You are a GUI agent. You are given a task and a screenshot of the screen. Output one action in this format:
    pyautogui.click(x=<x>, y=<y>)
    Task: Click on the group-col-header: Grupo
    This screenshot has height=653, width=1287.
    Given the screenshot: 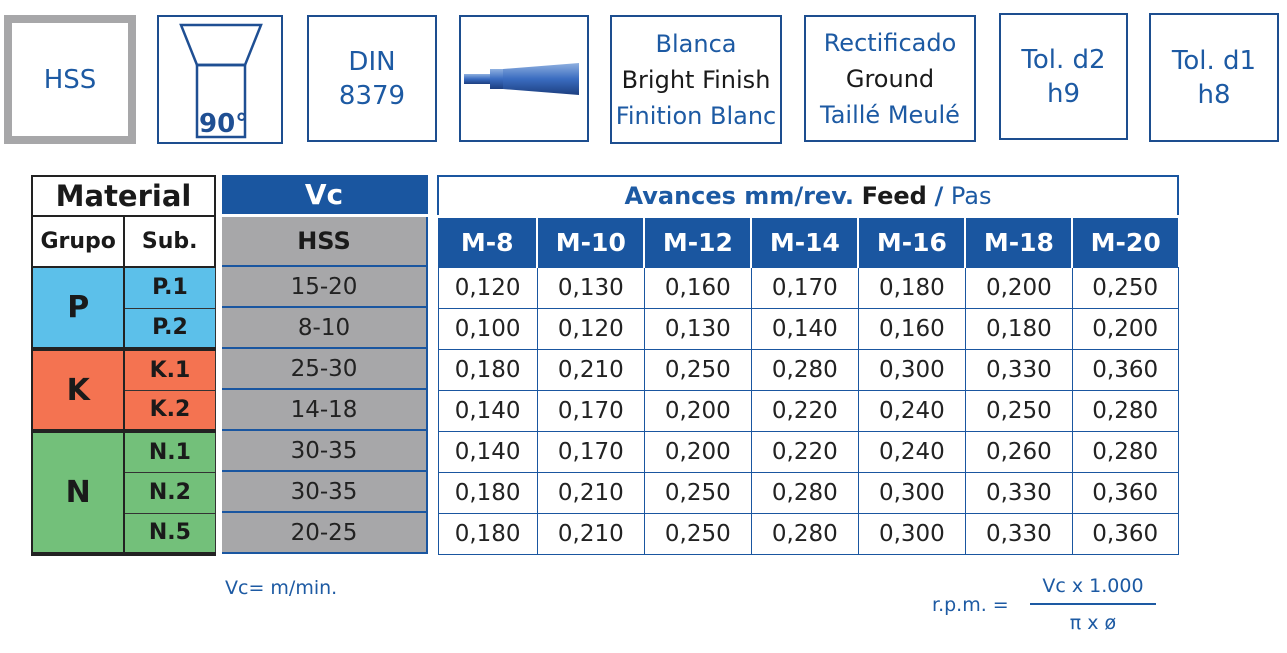 What is the action you would take?
    pyautogui.click(x=78, y=241)
    